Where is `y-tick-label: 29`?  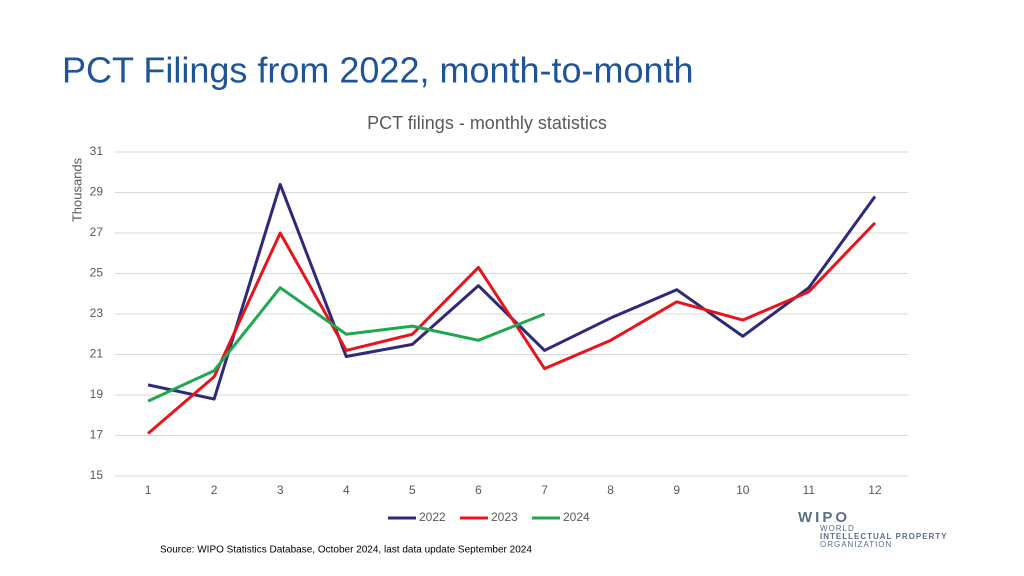
y-tick-label: 29 is located at coordinates (97, 192).